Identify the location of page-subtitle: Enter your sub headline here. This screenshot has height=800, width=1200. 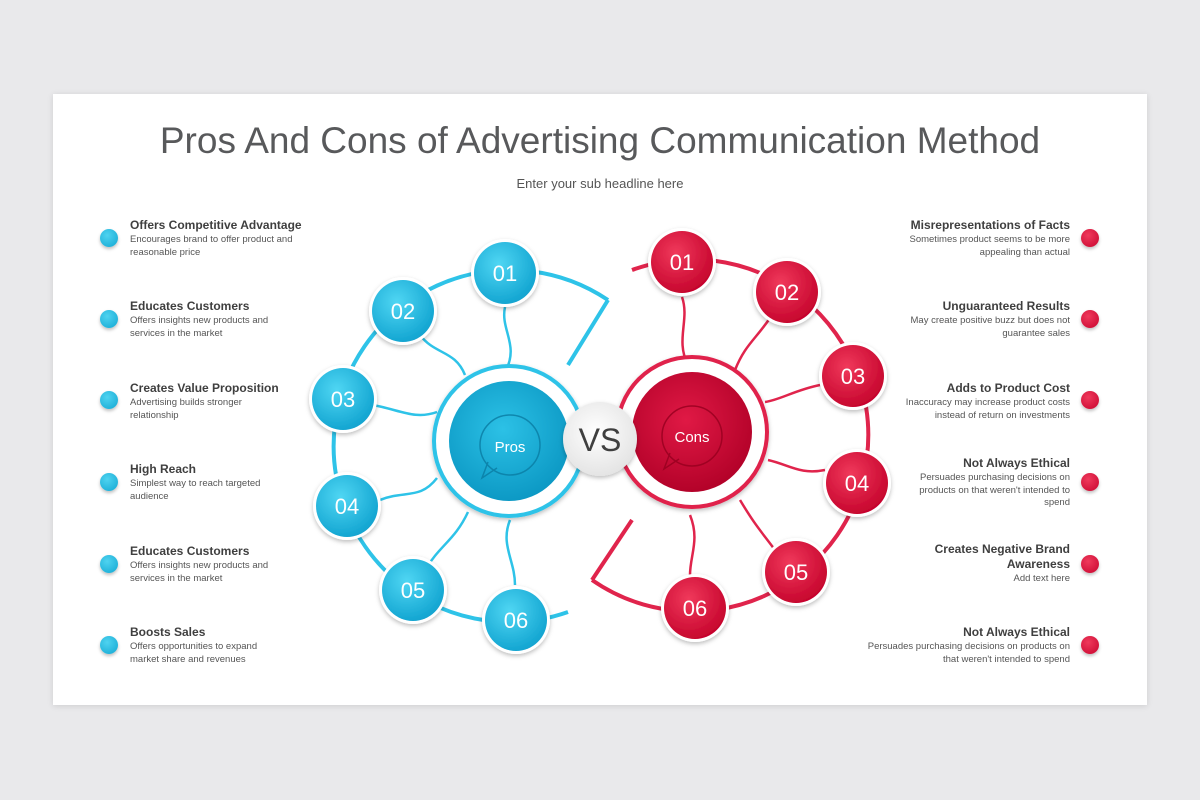
(600, 183).